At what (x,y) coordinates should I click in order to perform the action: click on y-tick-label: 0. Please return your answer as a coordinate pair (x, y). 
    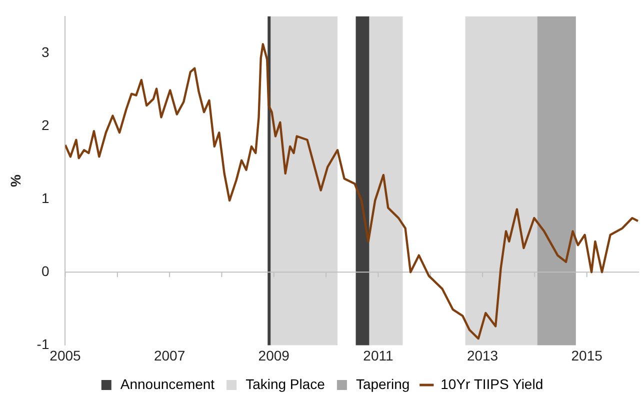
    Looking at the image, I should click on (45, 270).